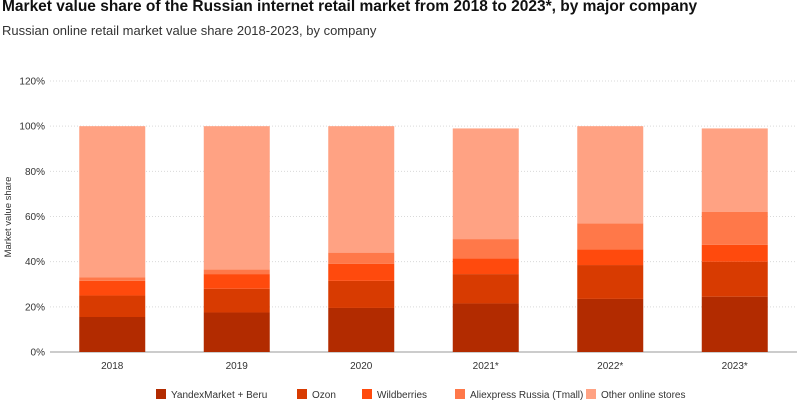  I want to click on legend-label: YandexMarket + Beru, so click(219, 395).